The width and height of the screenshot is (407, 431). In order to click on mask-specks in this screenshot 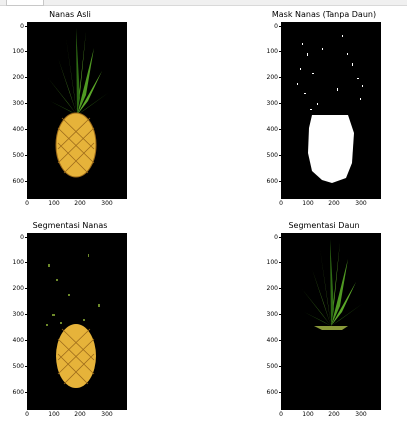, I will do `click(330, 72)`.